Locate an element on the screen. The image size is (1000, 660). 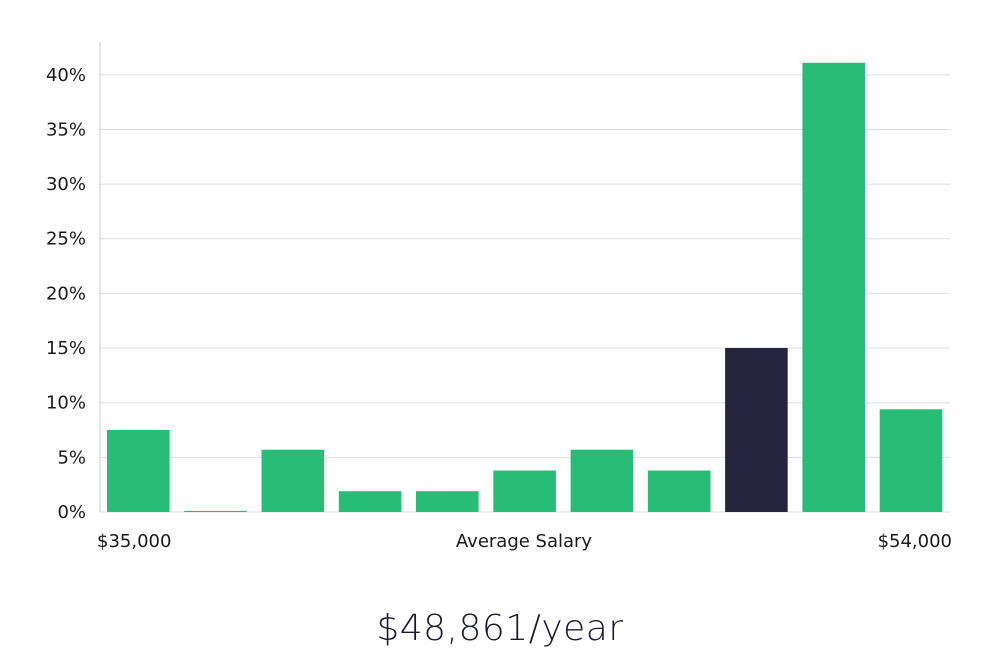
average-salary-headline: $48,861/year is located at coordinates (500, 628).